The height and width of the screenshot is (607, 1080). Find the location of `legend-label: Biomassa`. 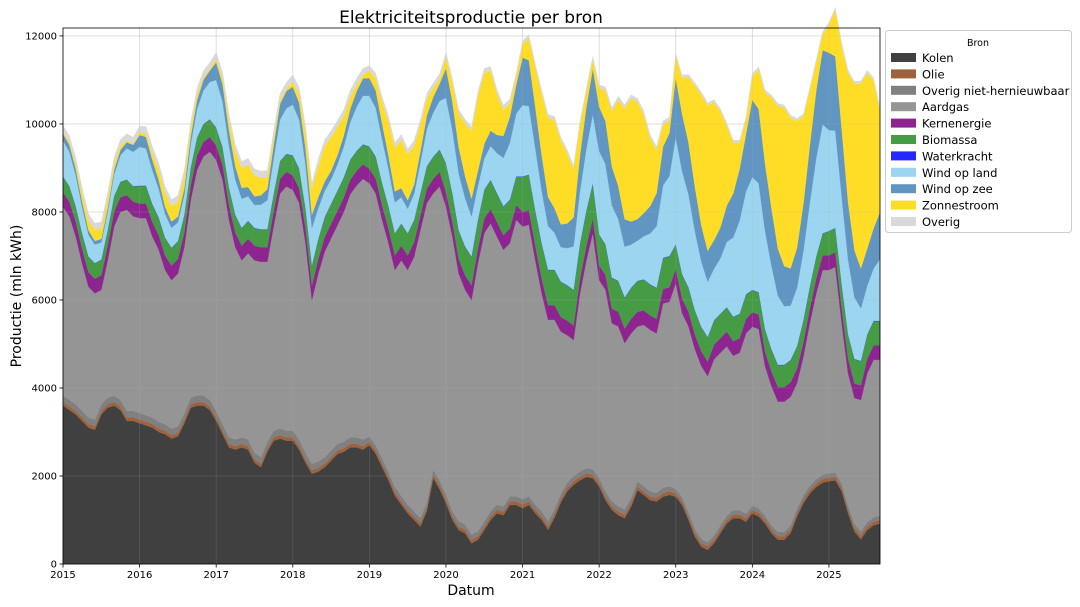

legend-label: Biomassa is located at coordinates (949, 140).